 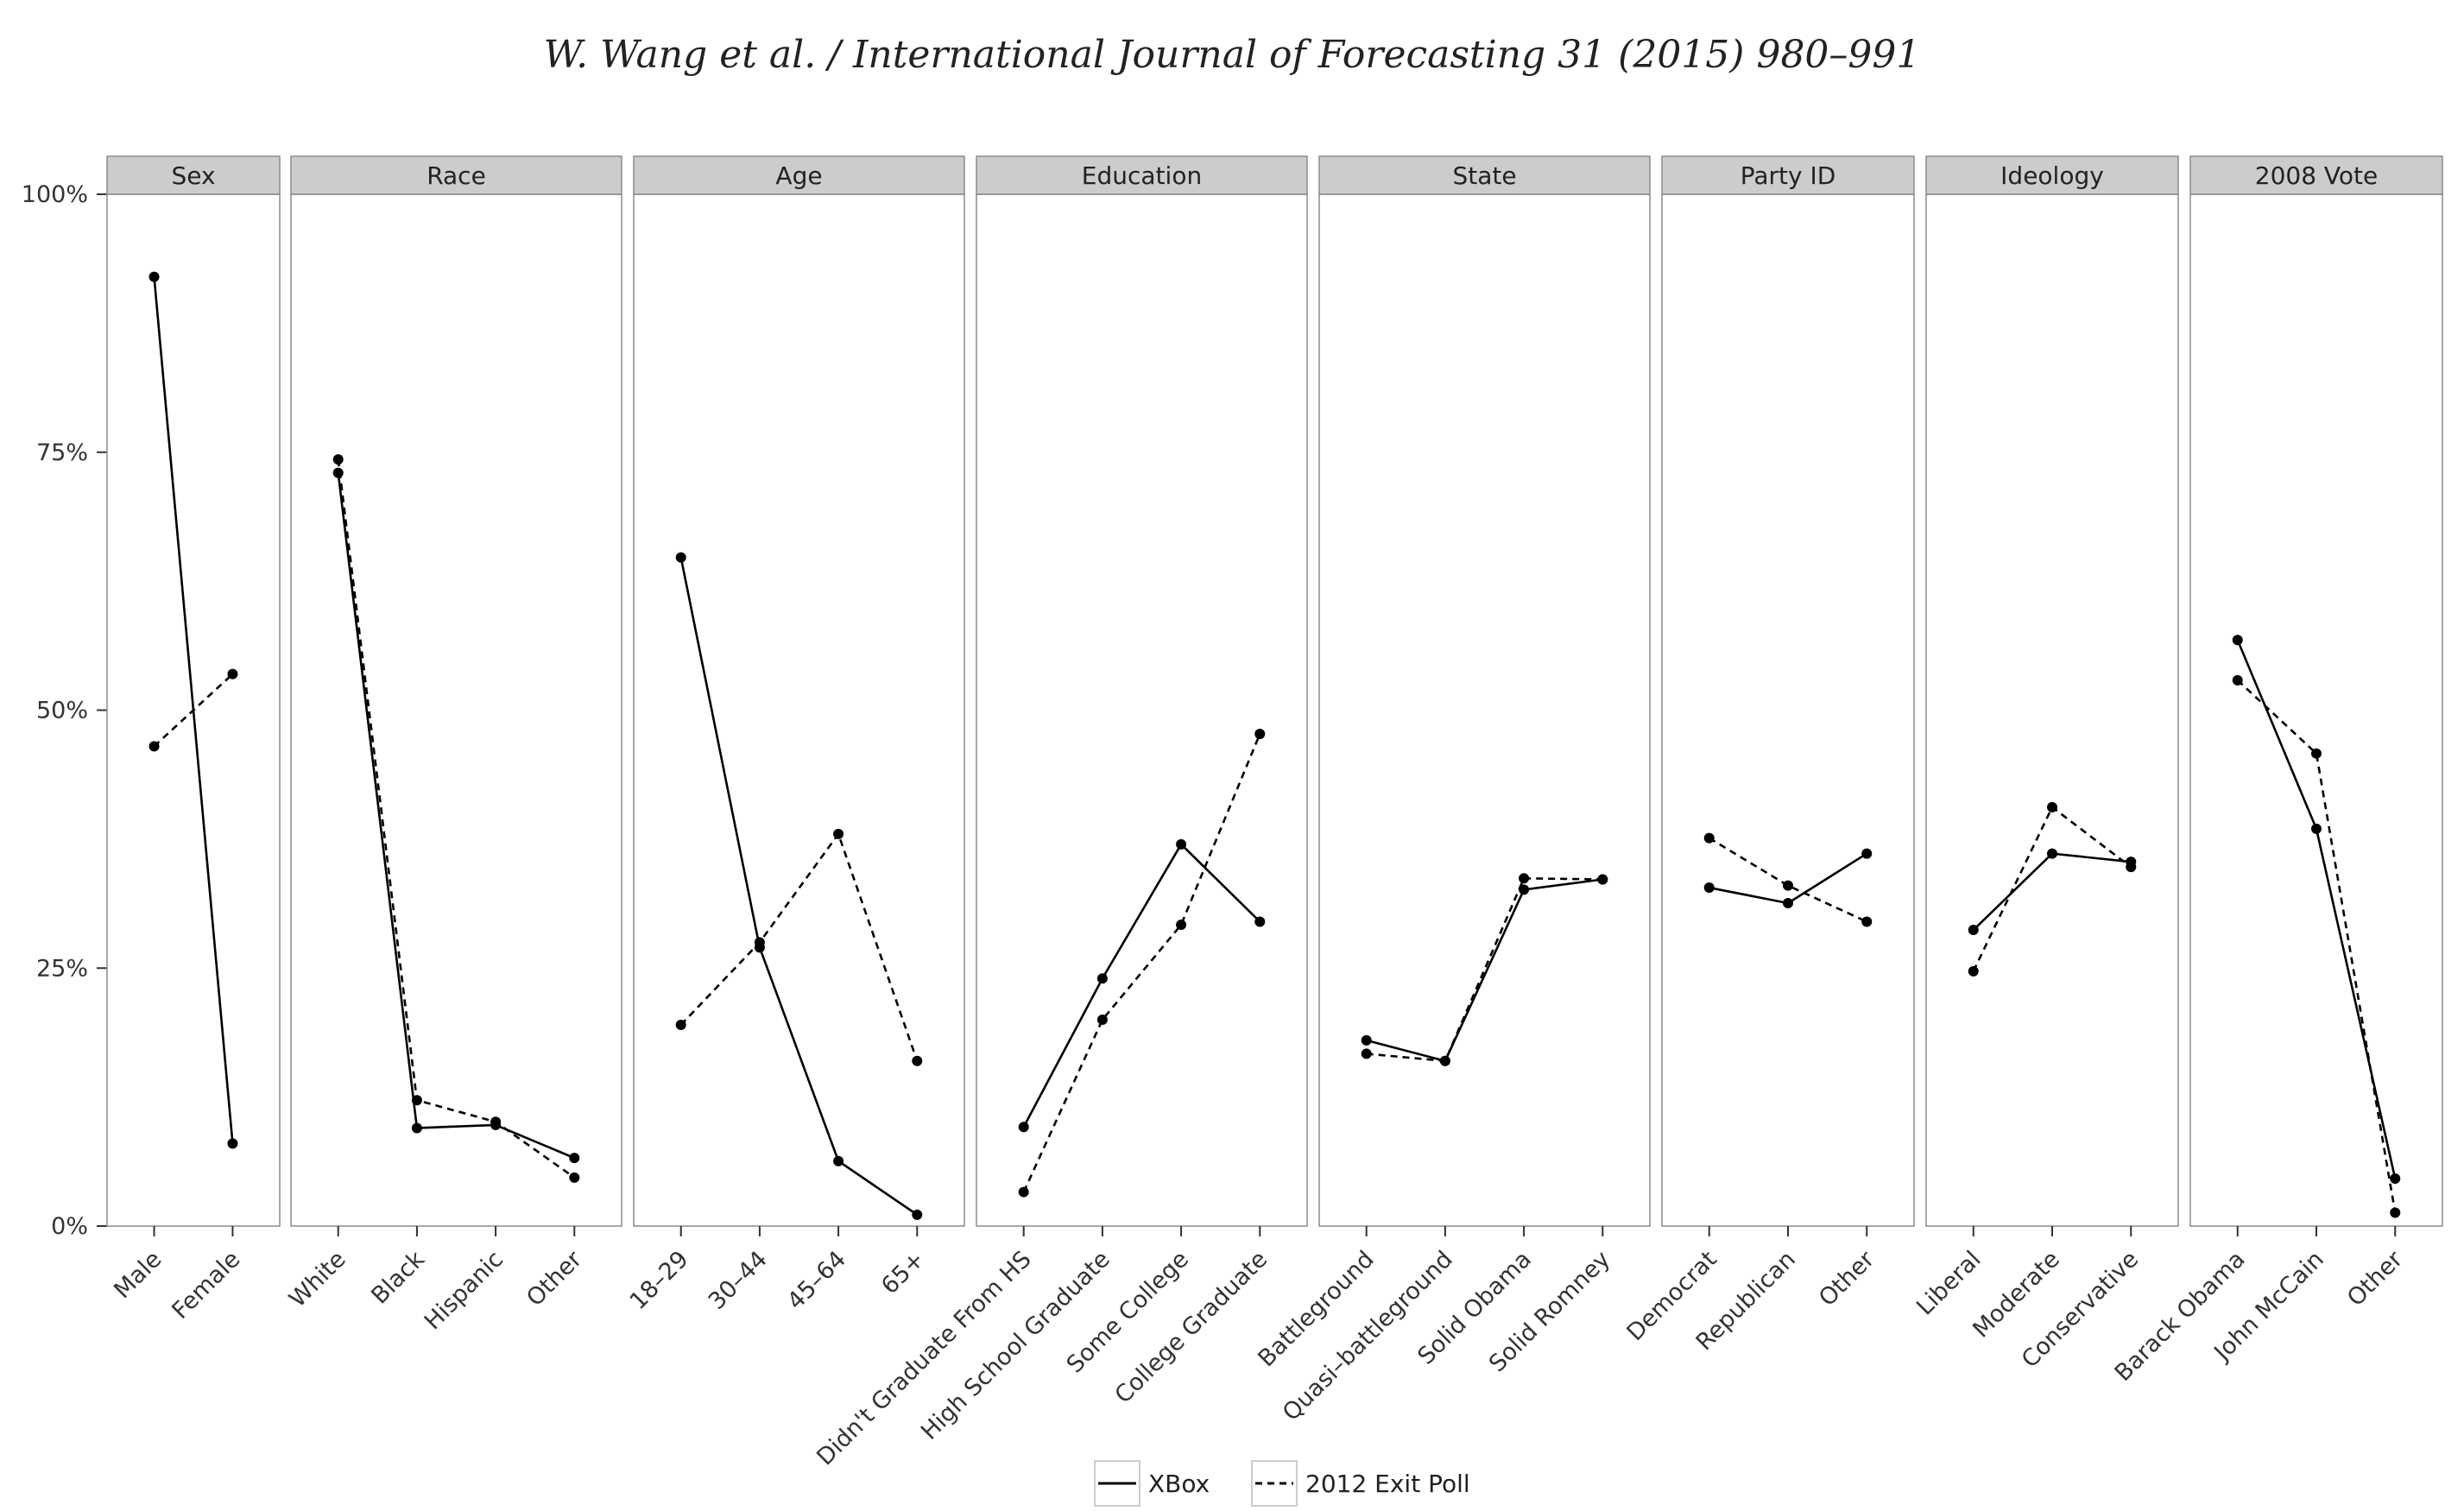 I want to click on panel-strip-label: Party ID, so click(x=1789, y=175).